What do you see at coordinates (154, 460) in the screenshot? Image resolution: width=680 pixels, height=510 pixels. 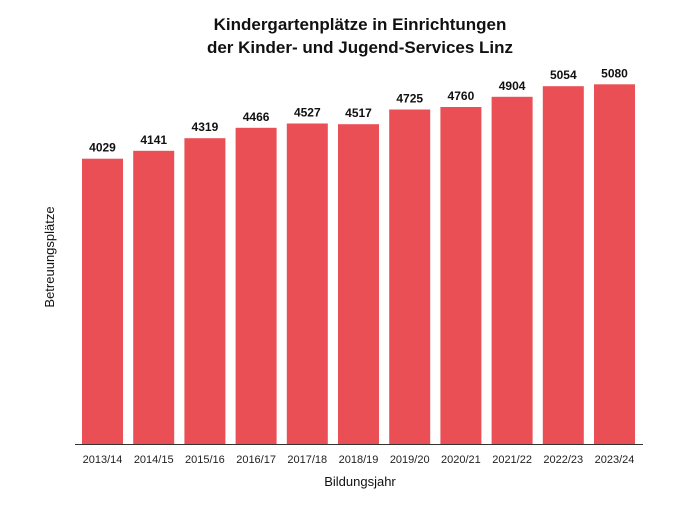 I see `x-tick-2014-15: 2014/15` at bounding box center [154, 460].